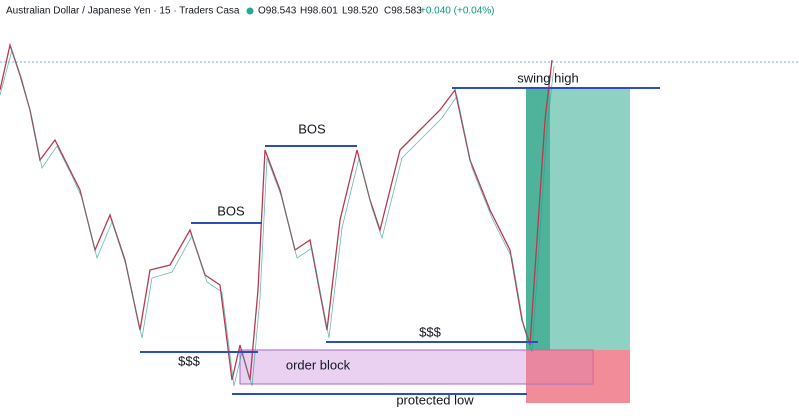 This screenshot has width=799, height=419. Describe the element at coordinates (547, 77) in the screenshot. I see `swing-high-label: swing high` at that location.